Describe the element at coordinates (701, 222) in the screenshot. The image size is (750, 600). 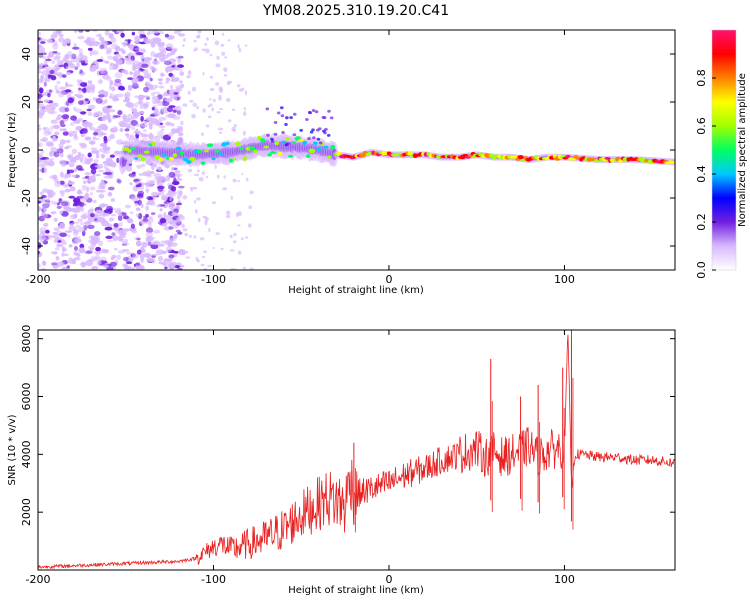
I see `colorbar-tick-label: 0.2` at that location.